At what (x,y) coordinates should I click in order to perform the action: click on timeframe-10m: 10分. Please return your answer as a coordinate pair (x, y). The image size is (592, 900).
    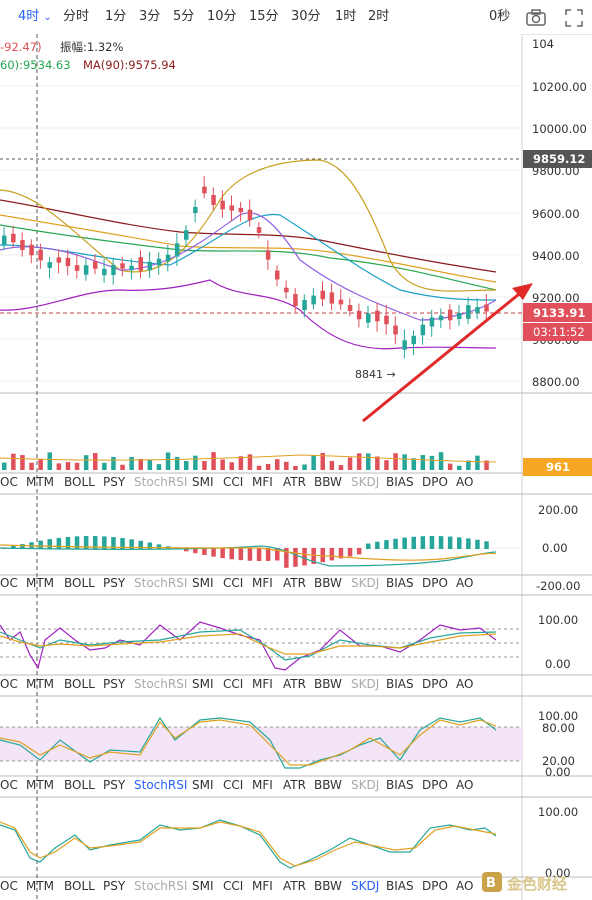
    Looking at the image, I should click on (222, 16).